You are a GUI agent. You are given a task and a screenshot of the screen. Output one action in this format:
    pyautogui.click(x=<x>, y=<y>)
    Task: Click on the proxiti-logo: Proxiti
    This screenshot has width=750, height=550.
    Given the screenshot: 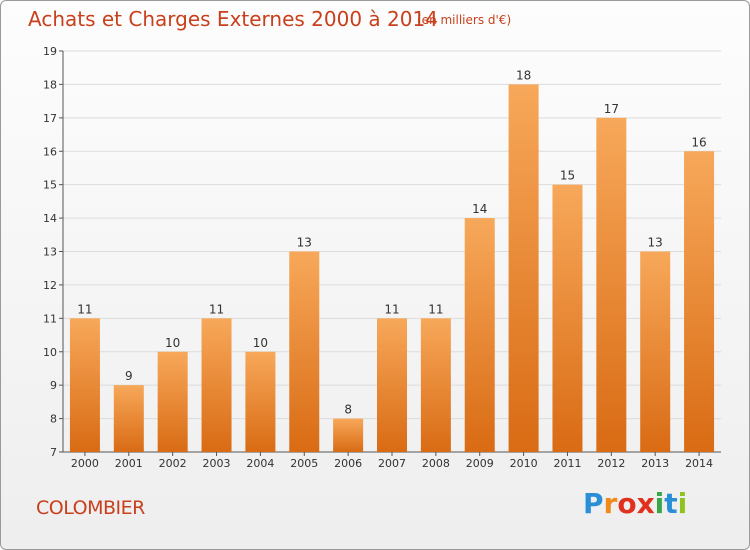 What is the action you would take?
    pyautogui.click(x=635, y=503)
    